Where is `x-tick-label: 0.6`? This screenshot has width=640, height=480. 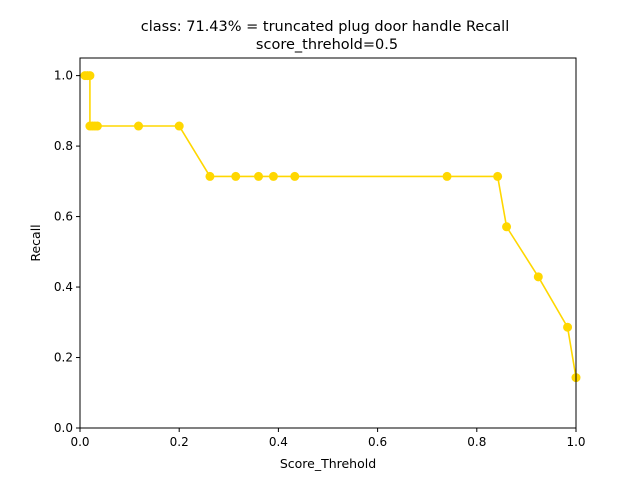 x-tick-label: 0.6 is located at coordinates (377, 442).